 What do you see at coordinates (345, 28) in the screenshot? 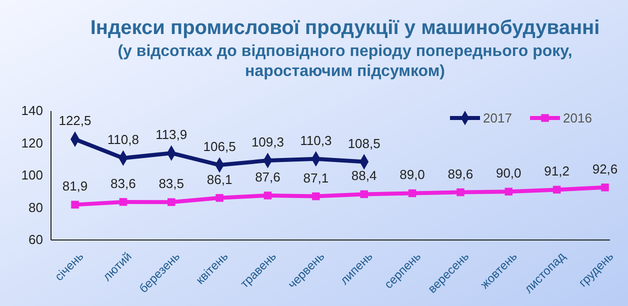
I see `chart-title: Індекси промислової продукції у машинобудуванні` at bounding box center [345, 28].